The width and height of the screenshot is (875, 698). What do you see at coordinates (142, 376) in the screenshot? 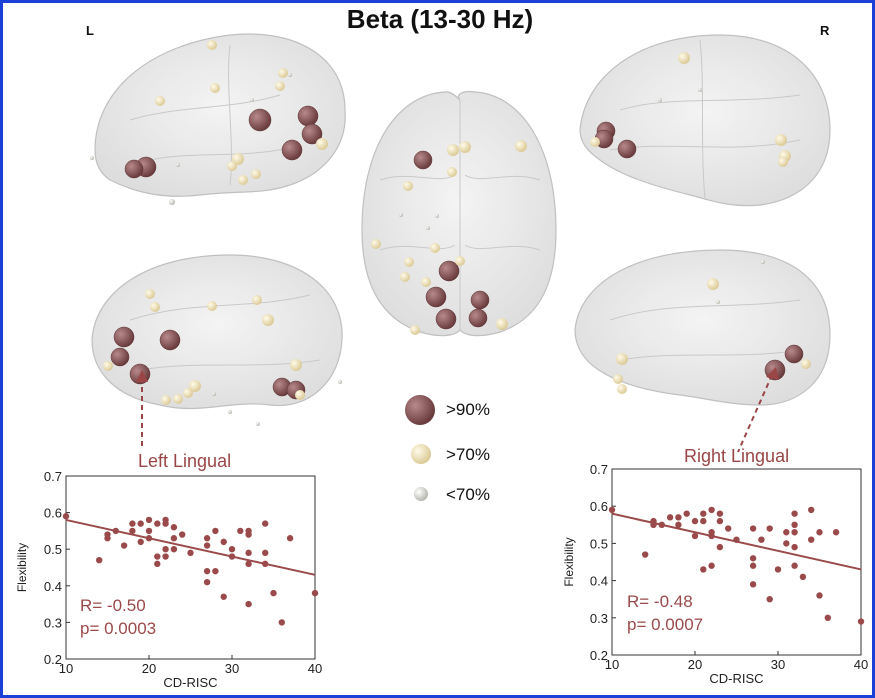
I see `left-arrowhead` at bounding box center [142, 376].